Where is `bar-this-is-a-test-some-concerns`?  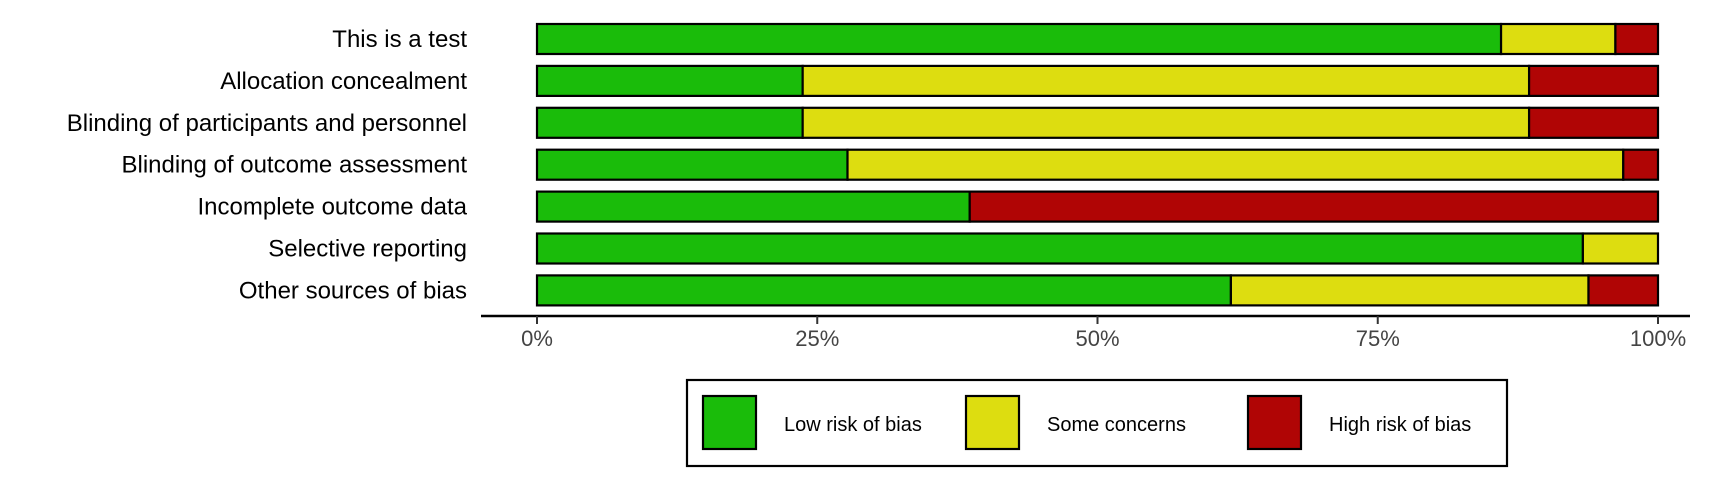
bar-this-is-a-test-some-concerns is located at coordinates (1558, 39).